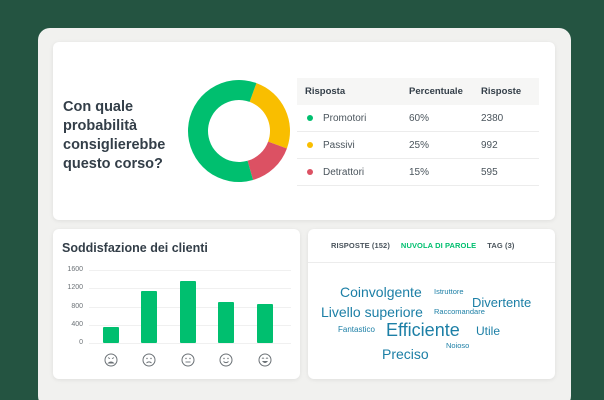 Image resolution: width=604 pixels, height=400 pixels. I want to click on row-count: 595, so click(489, 172).